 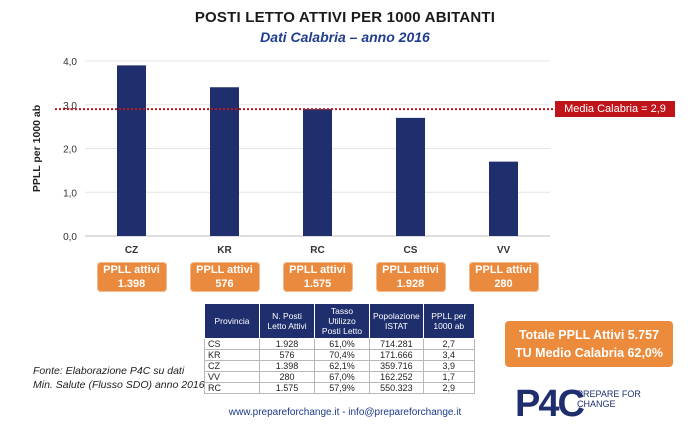 What do you see at coordinates (119, 385) in the screenshot?
I see `source-line-2: Min. Salute (Flusso SDO) anno 2016` at bounding box center [119, 385].